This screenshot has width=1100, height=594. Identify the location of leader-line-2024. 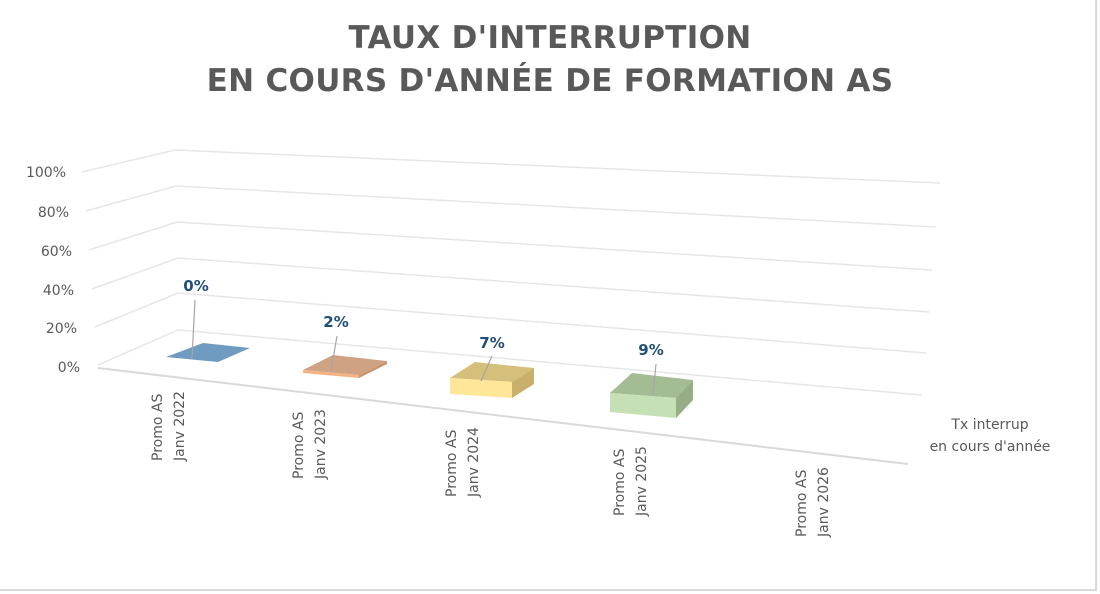
(486, 368).